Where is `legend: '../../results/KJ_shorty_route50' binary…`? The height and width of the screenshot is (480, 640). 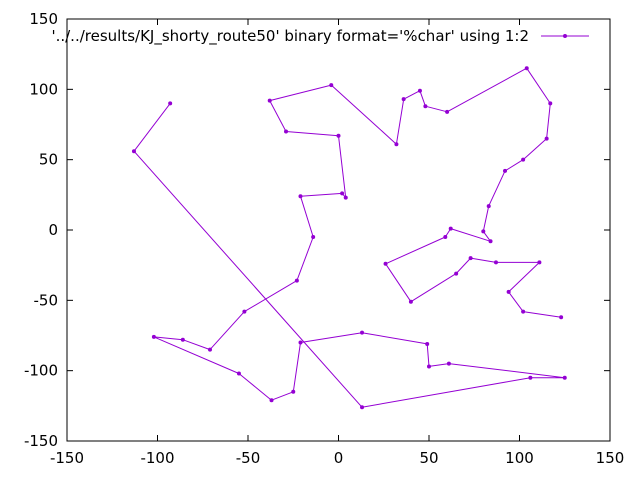
legend: '../../results/KJ_shorty_route50' binary… is located at coordinates (320, 36).